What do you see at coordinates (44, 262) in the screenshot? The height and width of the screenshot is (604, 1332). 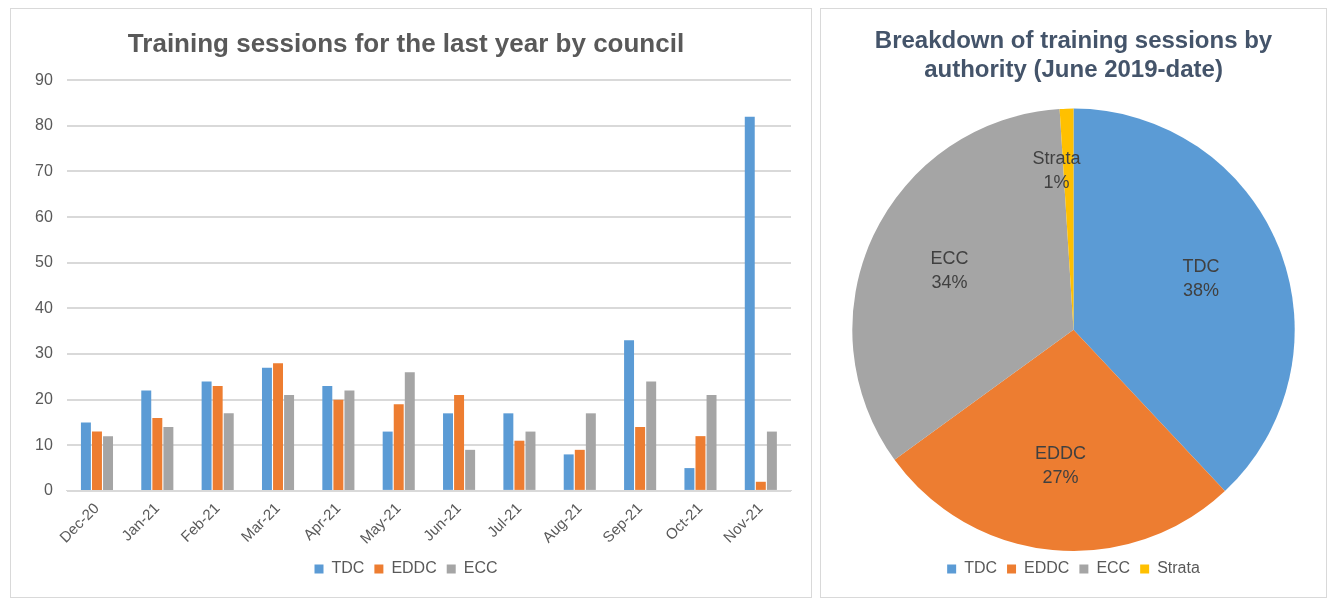 I see `y-tick-label: 50` at bounding box center [44, 262].